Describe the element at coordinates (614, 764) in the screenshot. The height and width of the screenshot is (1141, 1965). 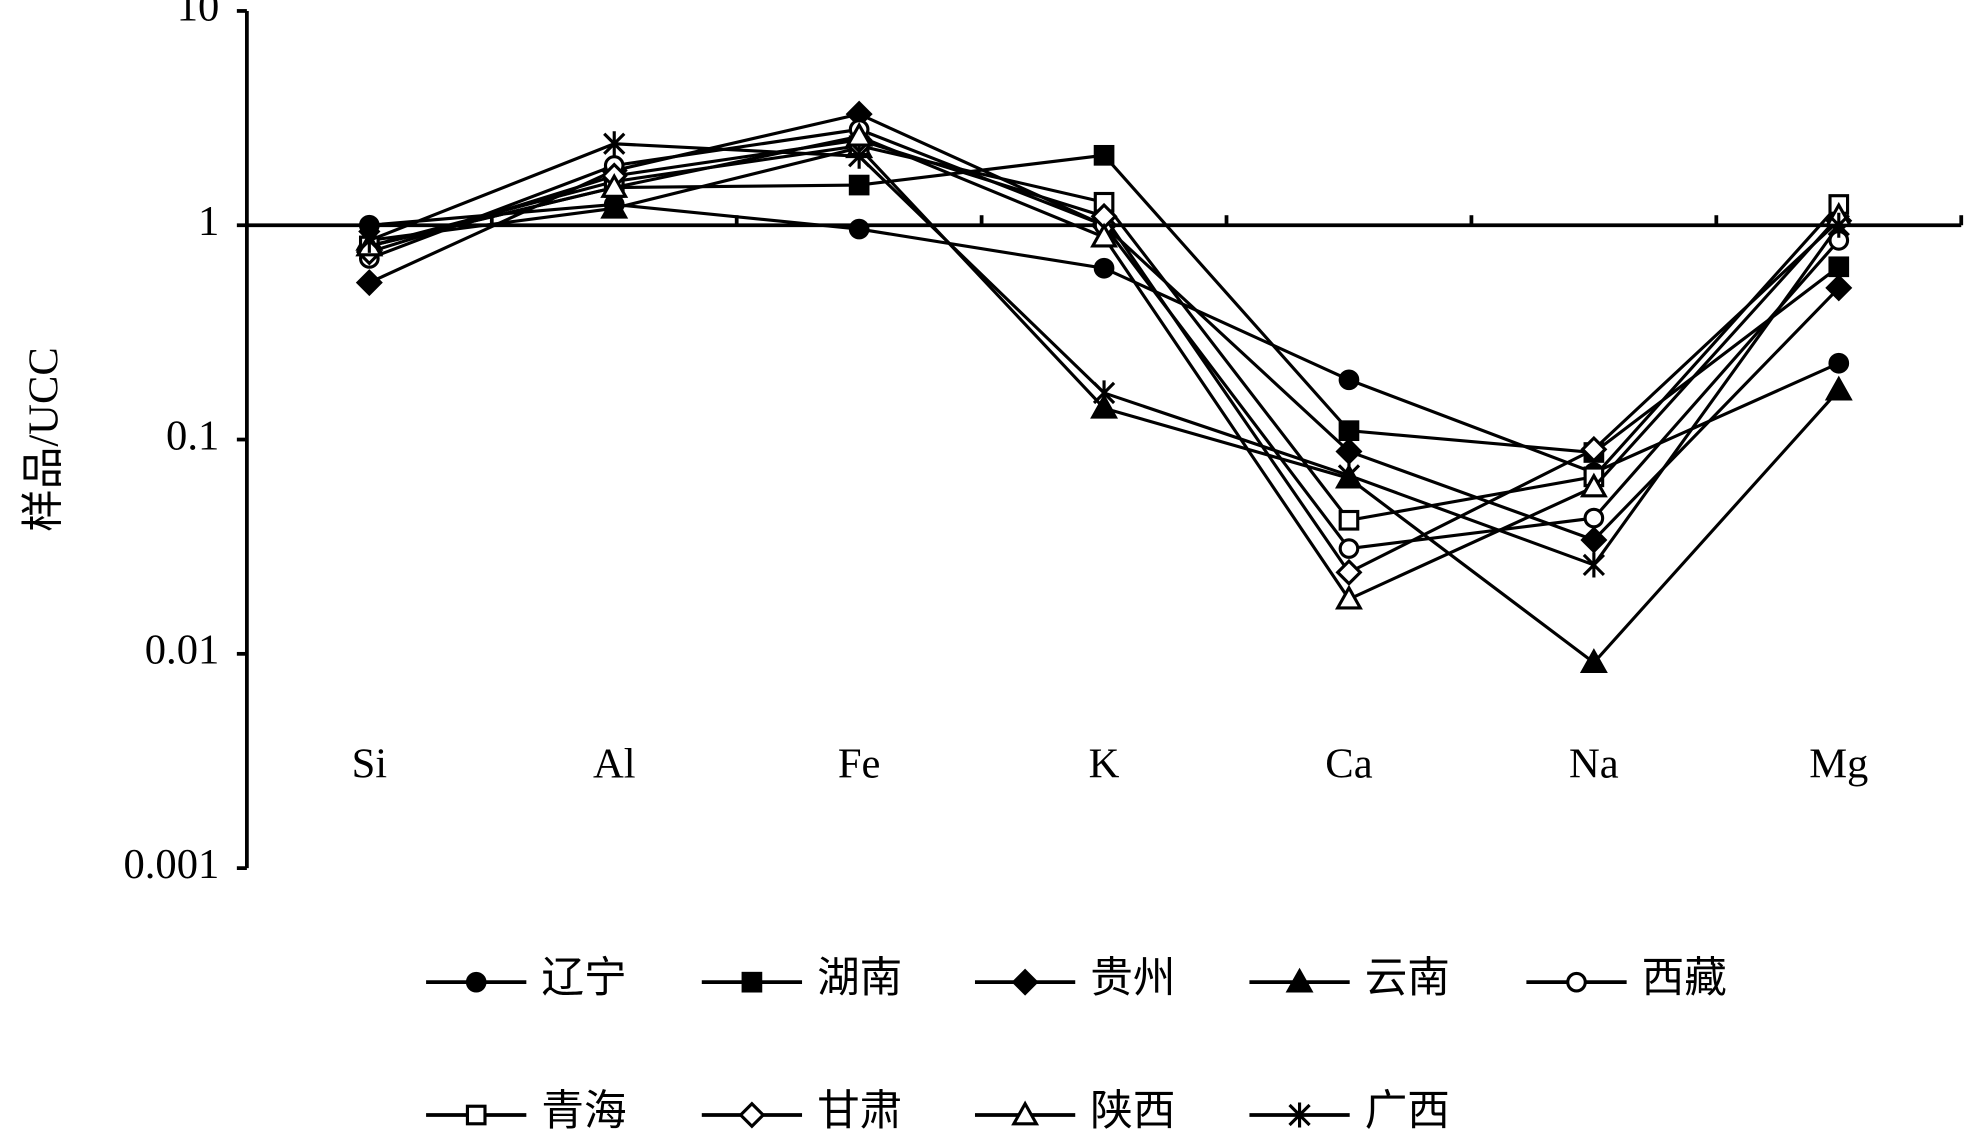
I see `x-tick-label: Al` at that location.